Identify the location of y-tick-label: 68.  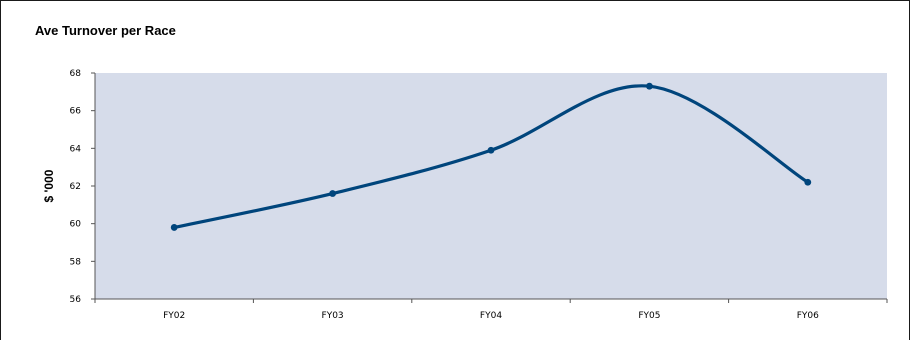
(76, 74).